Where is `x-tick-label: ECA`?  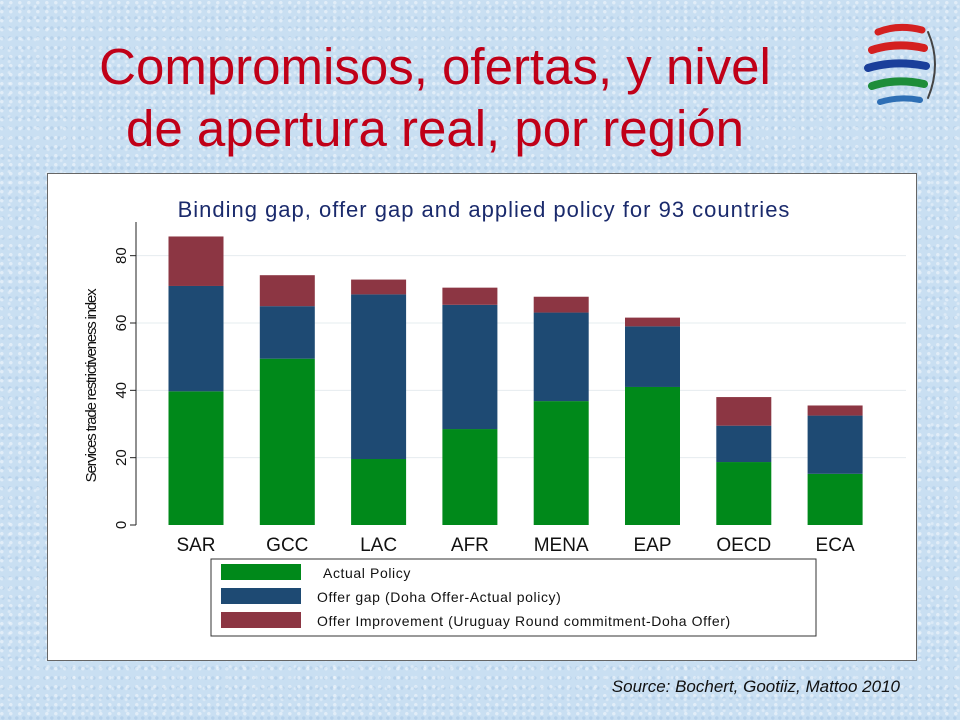 x-tick-label: ECA is located at coordinates (835, 545).